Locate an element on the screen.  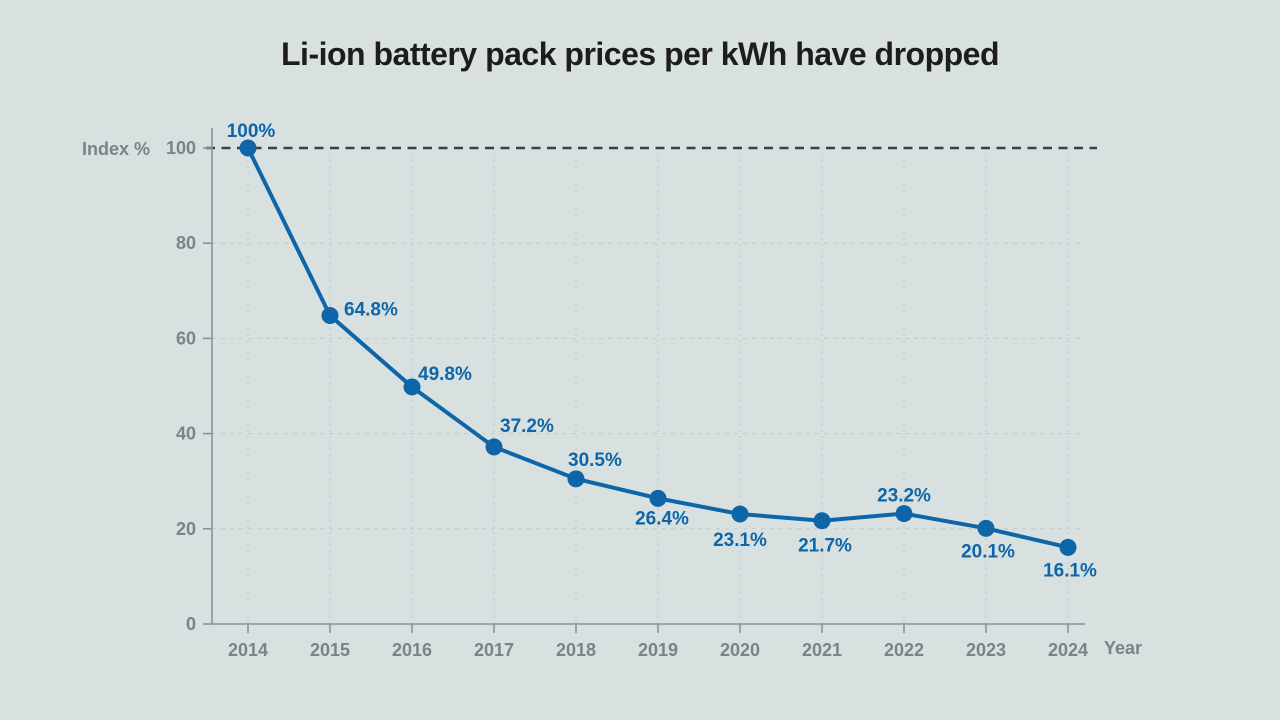
x-tick-label: 2014 is located at coordinates (248, 650).